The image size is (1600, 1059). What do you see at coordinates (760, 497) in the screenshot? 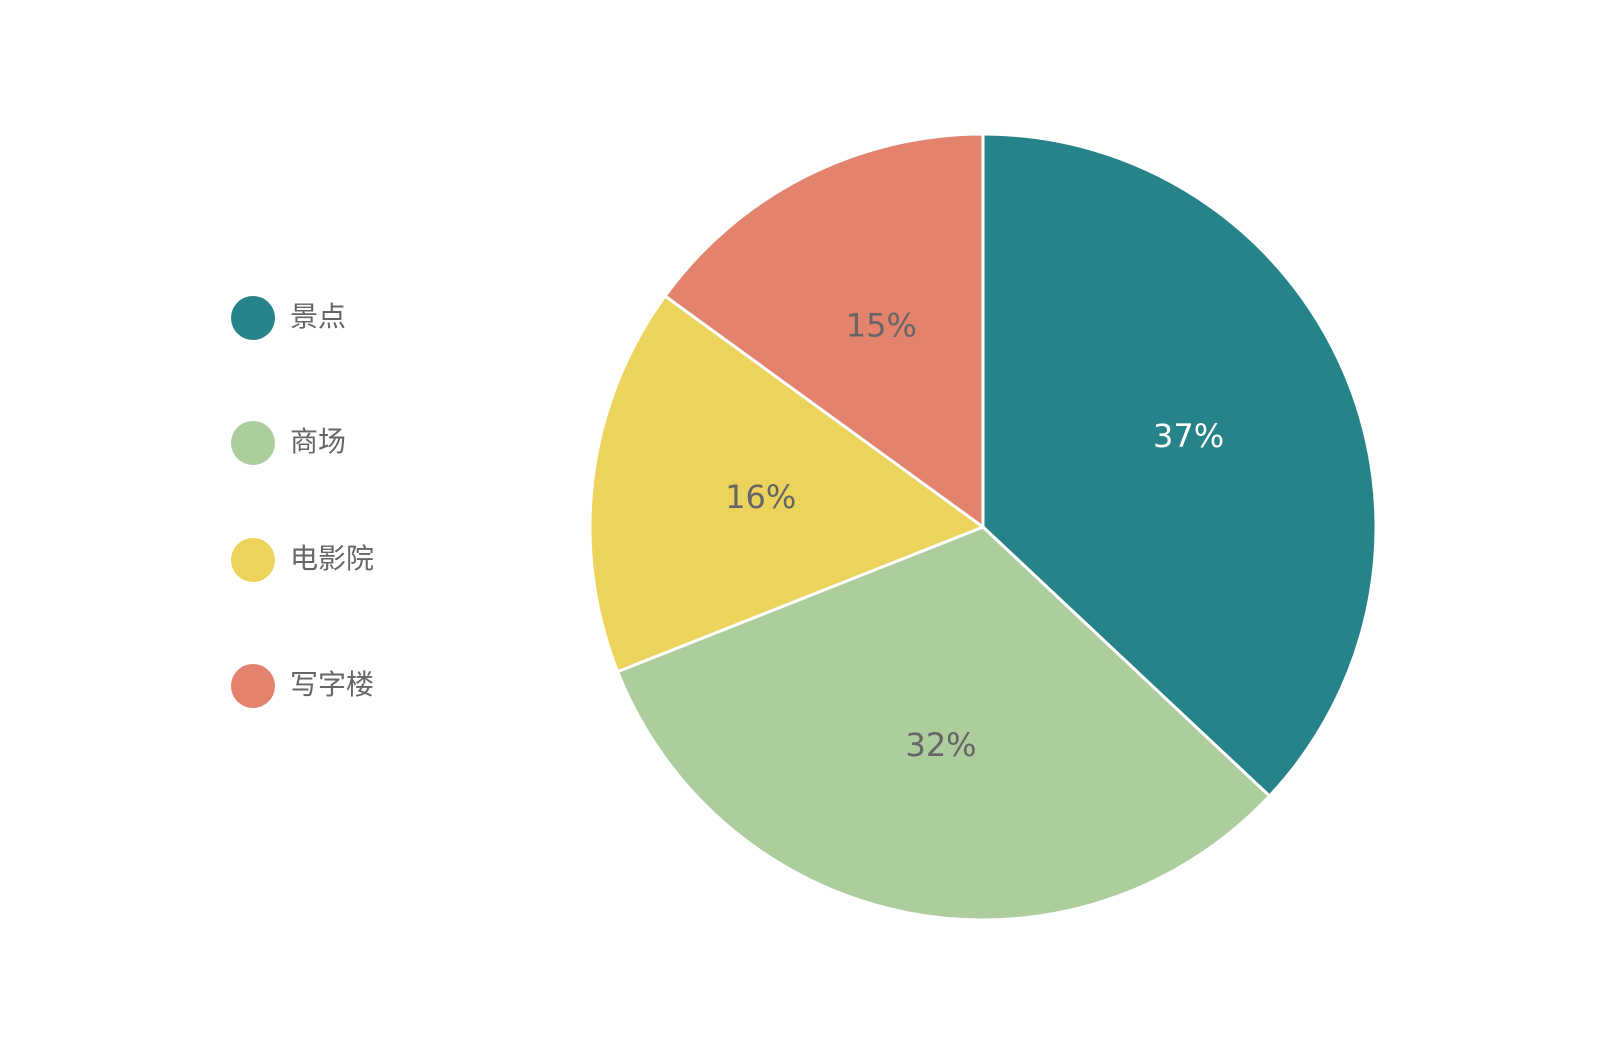
I see `slice-label: 16%` at bounding box center [760, 497].